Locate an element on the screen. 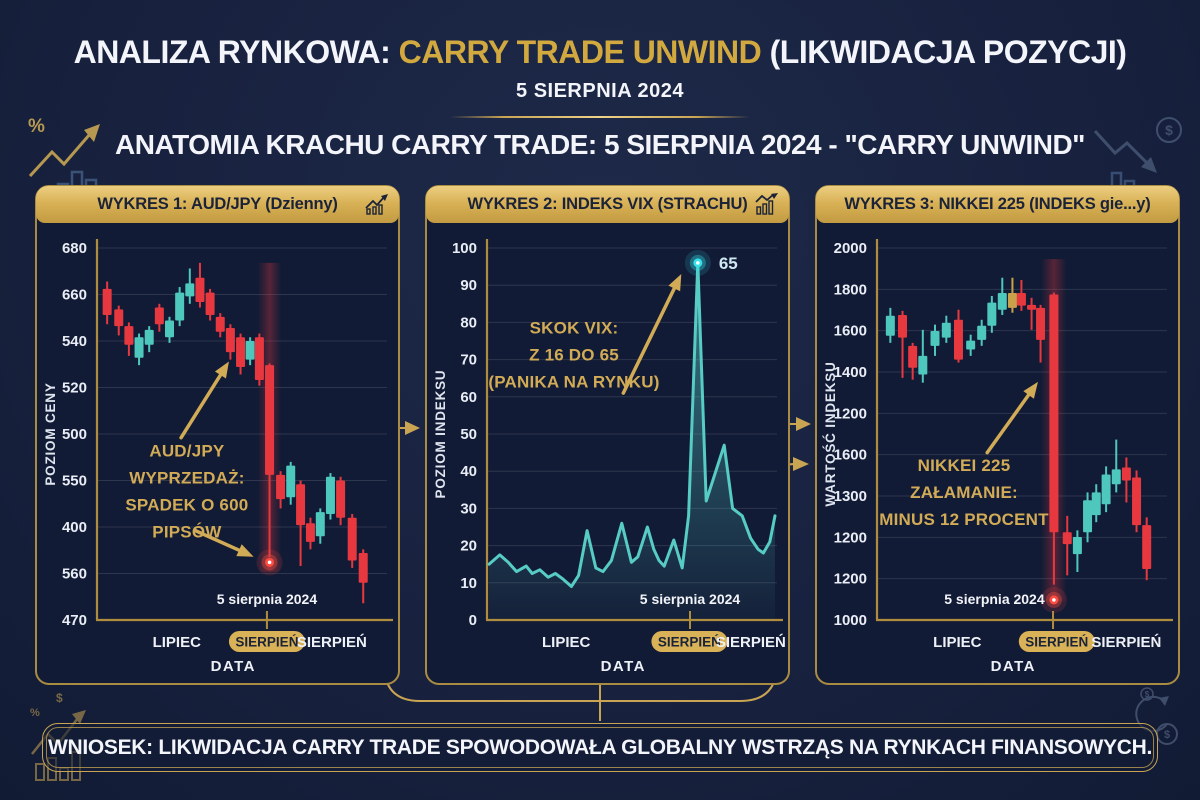  svg-text: NIKKEI 225 is located at coordinates (964, 465).